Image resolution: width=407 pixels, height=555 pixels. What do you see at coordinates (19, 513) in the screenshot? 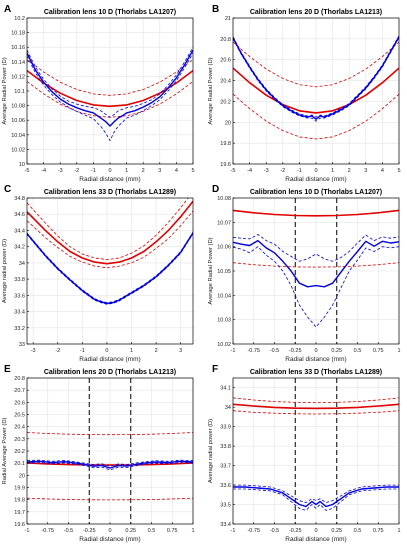
I see `y-tick-label: 19.7` at bounding box center [19, 513].